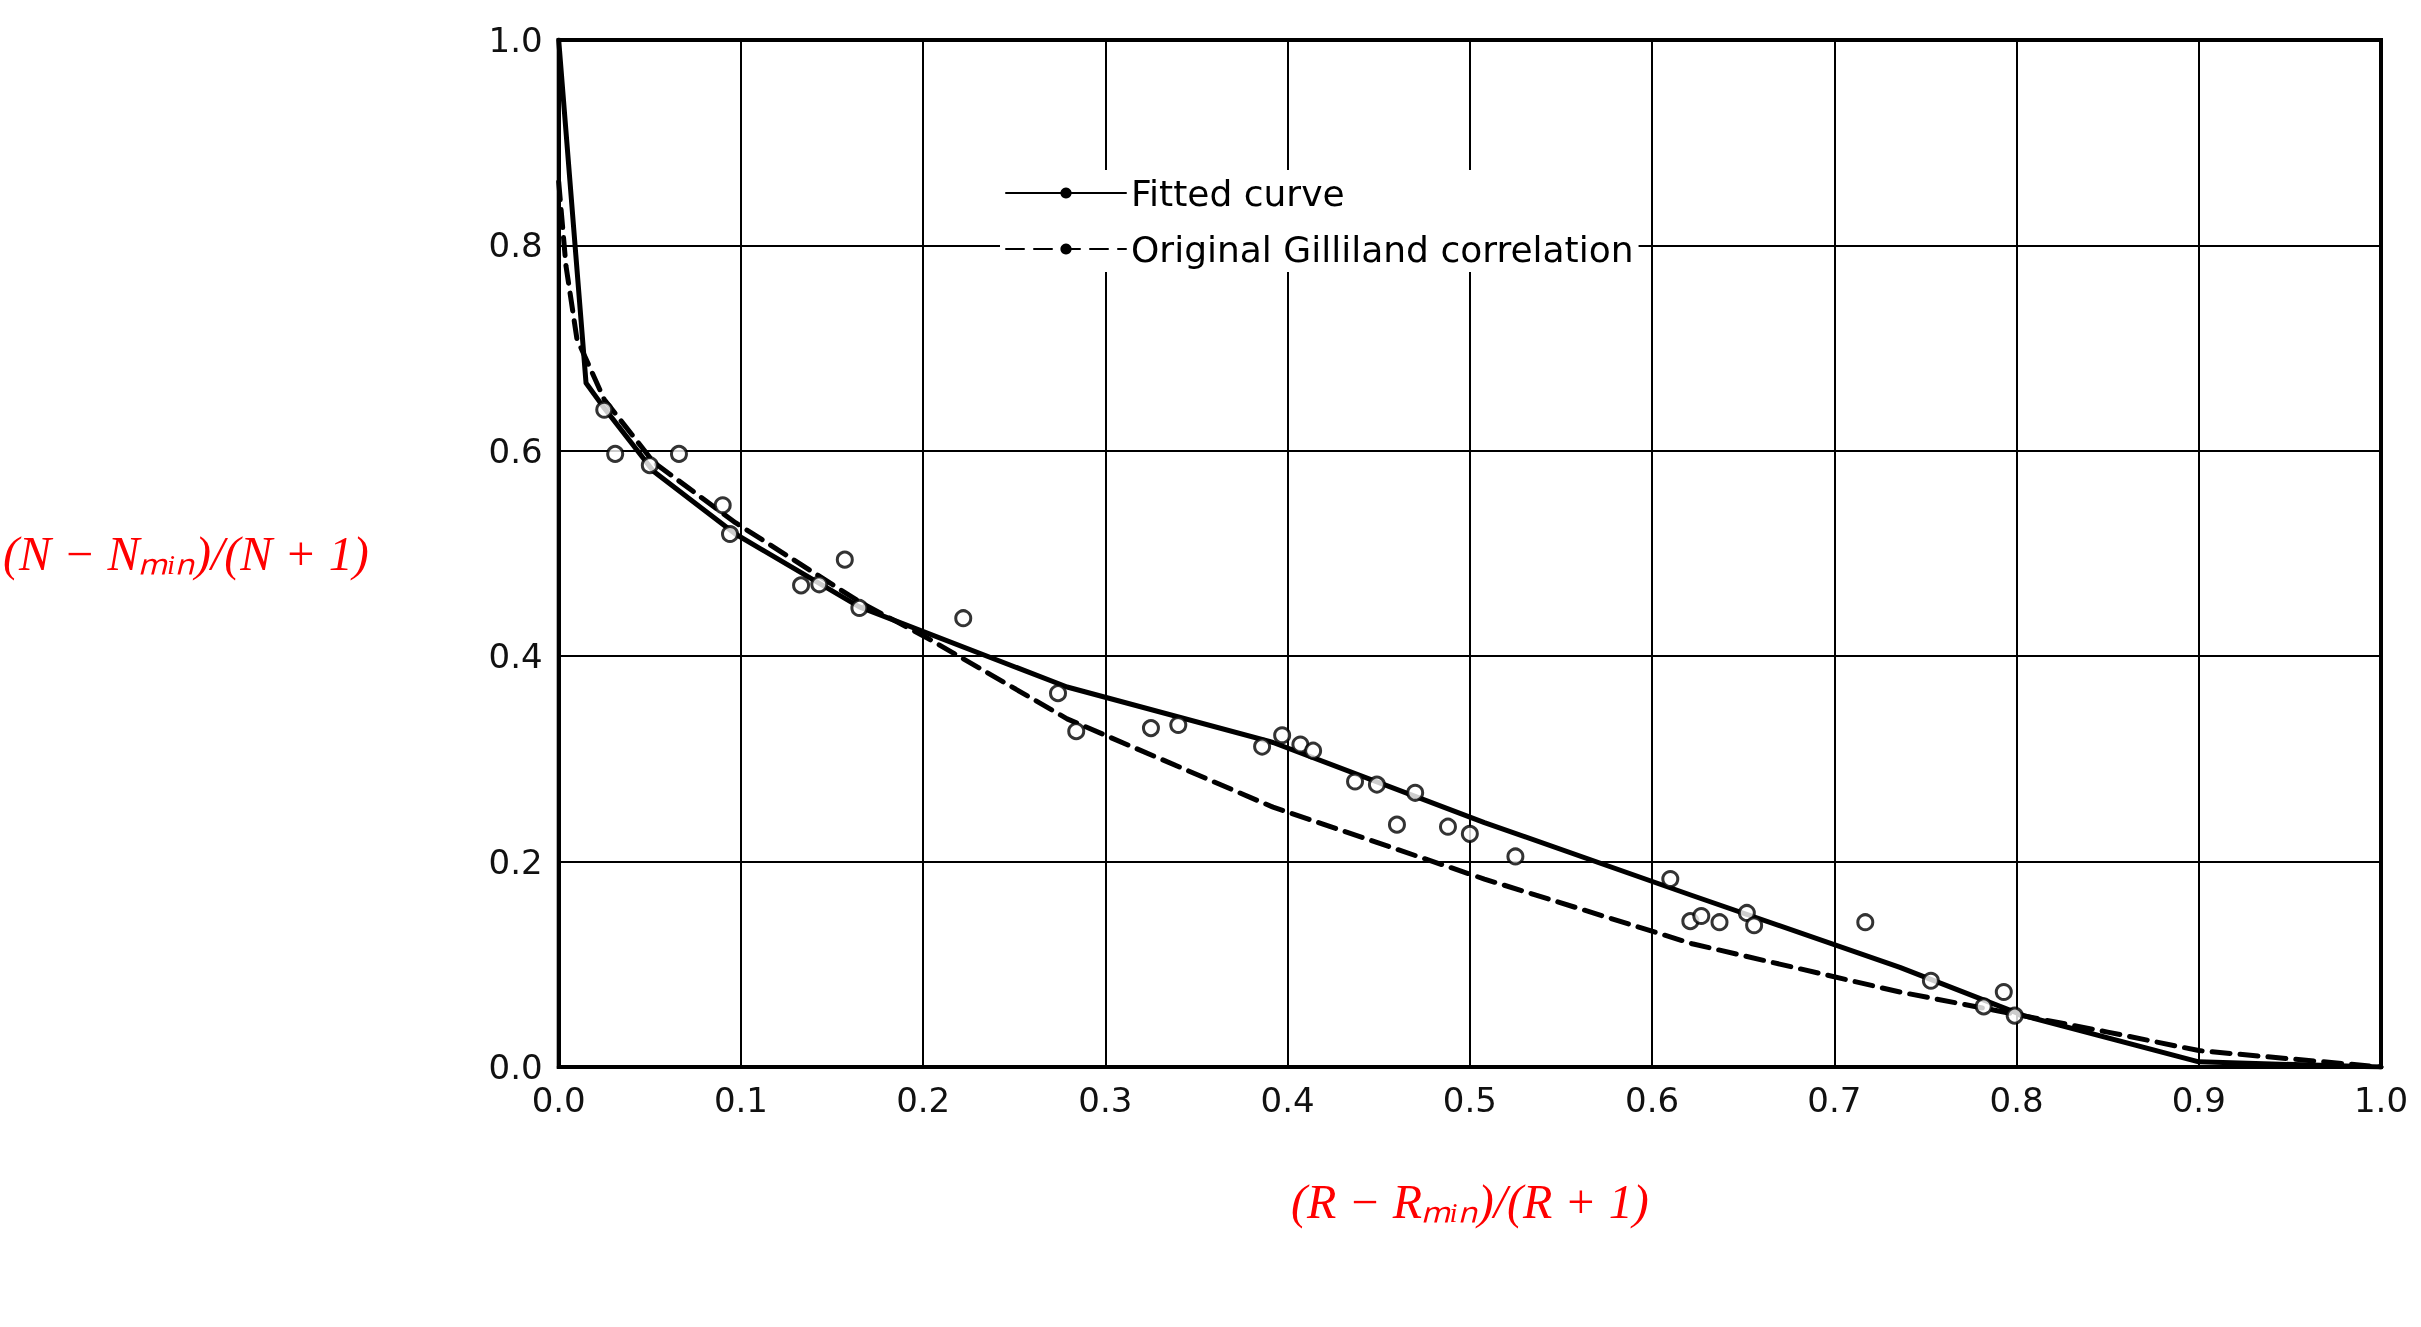  What do you see at coordinates (1382, 249) in the screenshot?
I see `legend-label: Original Gilliland correlation` at bounding box center [1382, 249].